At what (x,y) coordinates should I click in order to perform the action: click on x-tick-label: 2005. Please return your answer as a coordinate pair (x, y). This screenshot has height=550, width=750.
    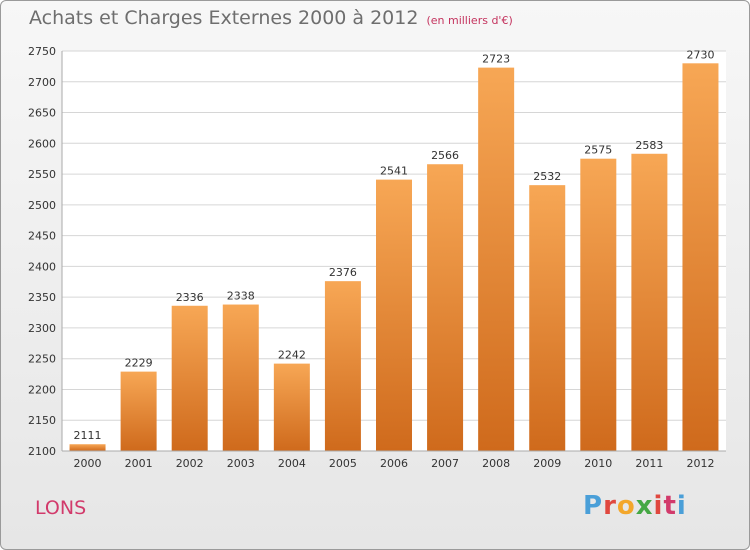
    Looking at the image, I should click on (343, 463).